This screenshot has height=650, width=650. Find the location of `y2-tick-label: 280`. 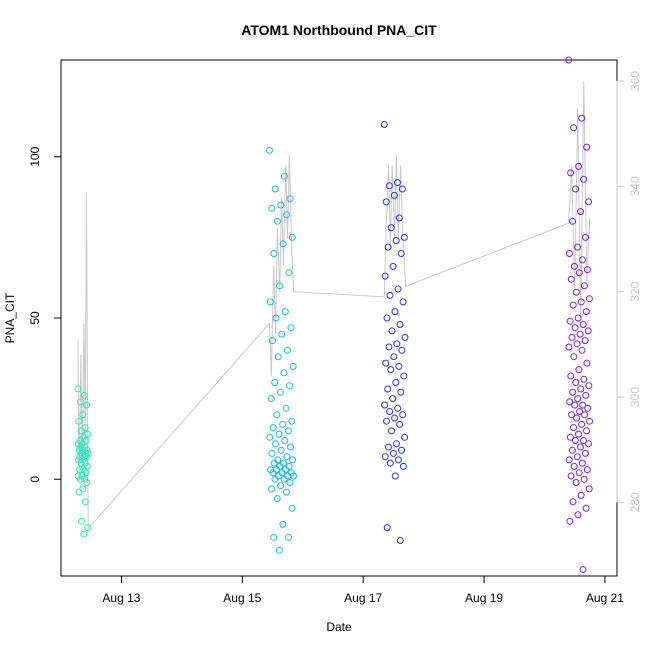

y2-tick-label: 280 is located at coordinates (635, 502).